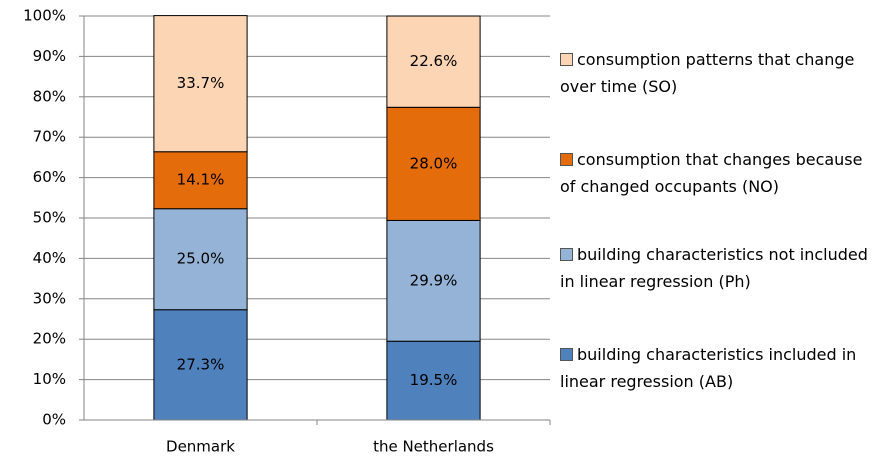  I want to click on y-tick-label: 30%, so click(49, 298).